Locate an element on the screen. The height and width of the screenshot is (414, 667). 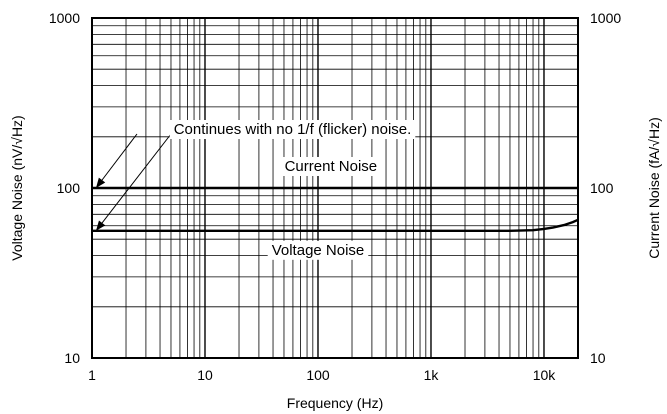
series-label-current-noise: Current Noise is located at coordinates (331, 166).